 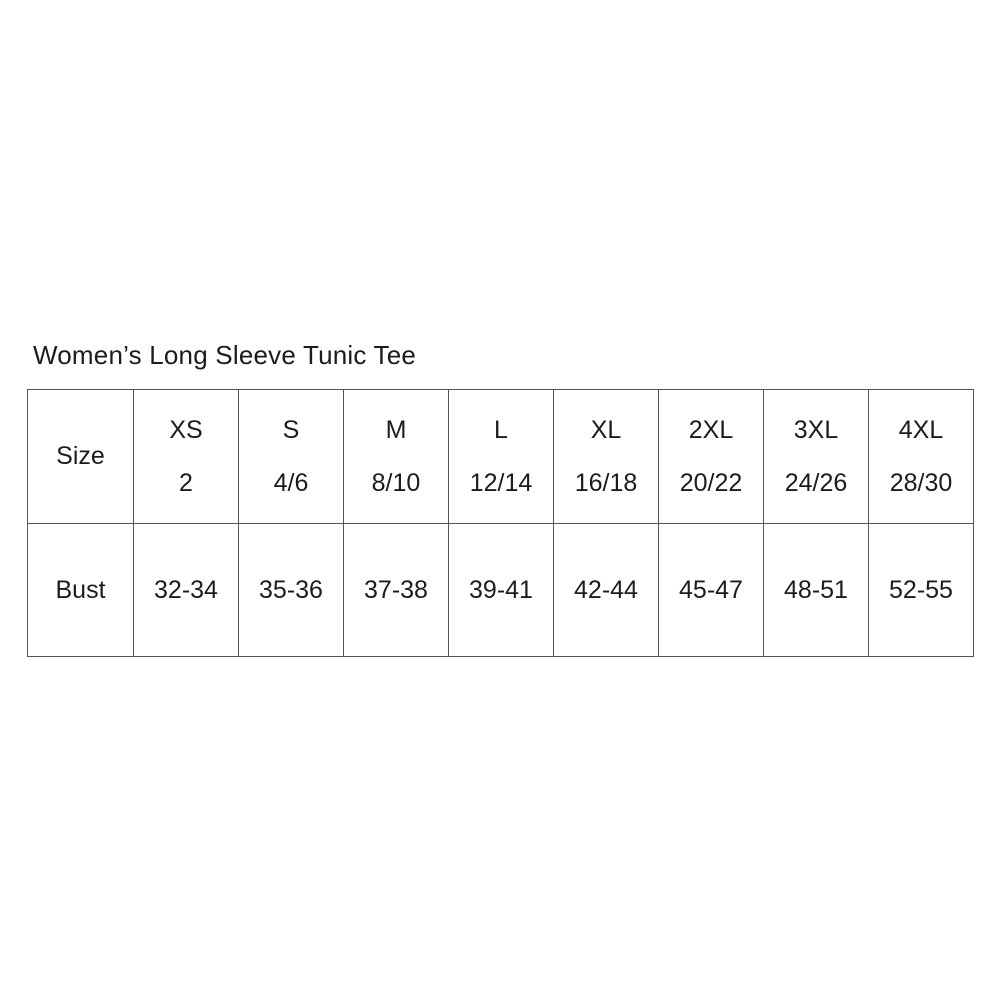 I want to click on size-column-2xl: 2XL 20/22, so click(x=711, y=456).